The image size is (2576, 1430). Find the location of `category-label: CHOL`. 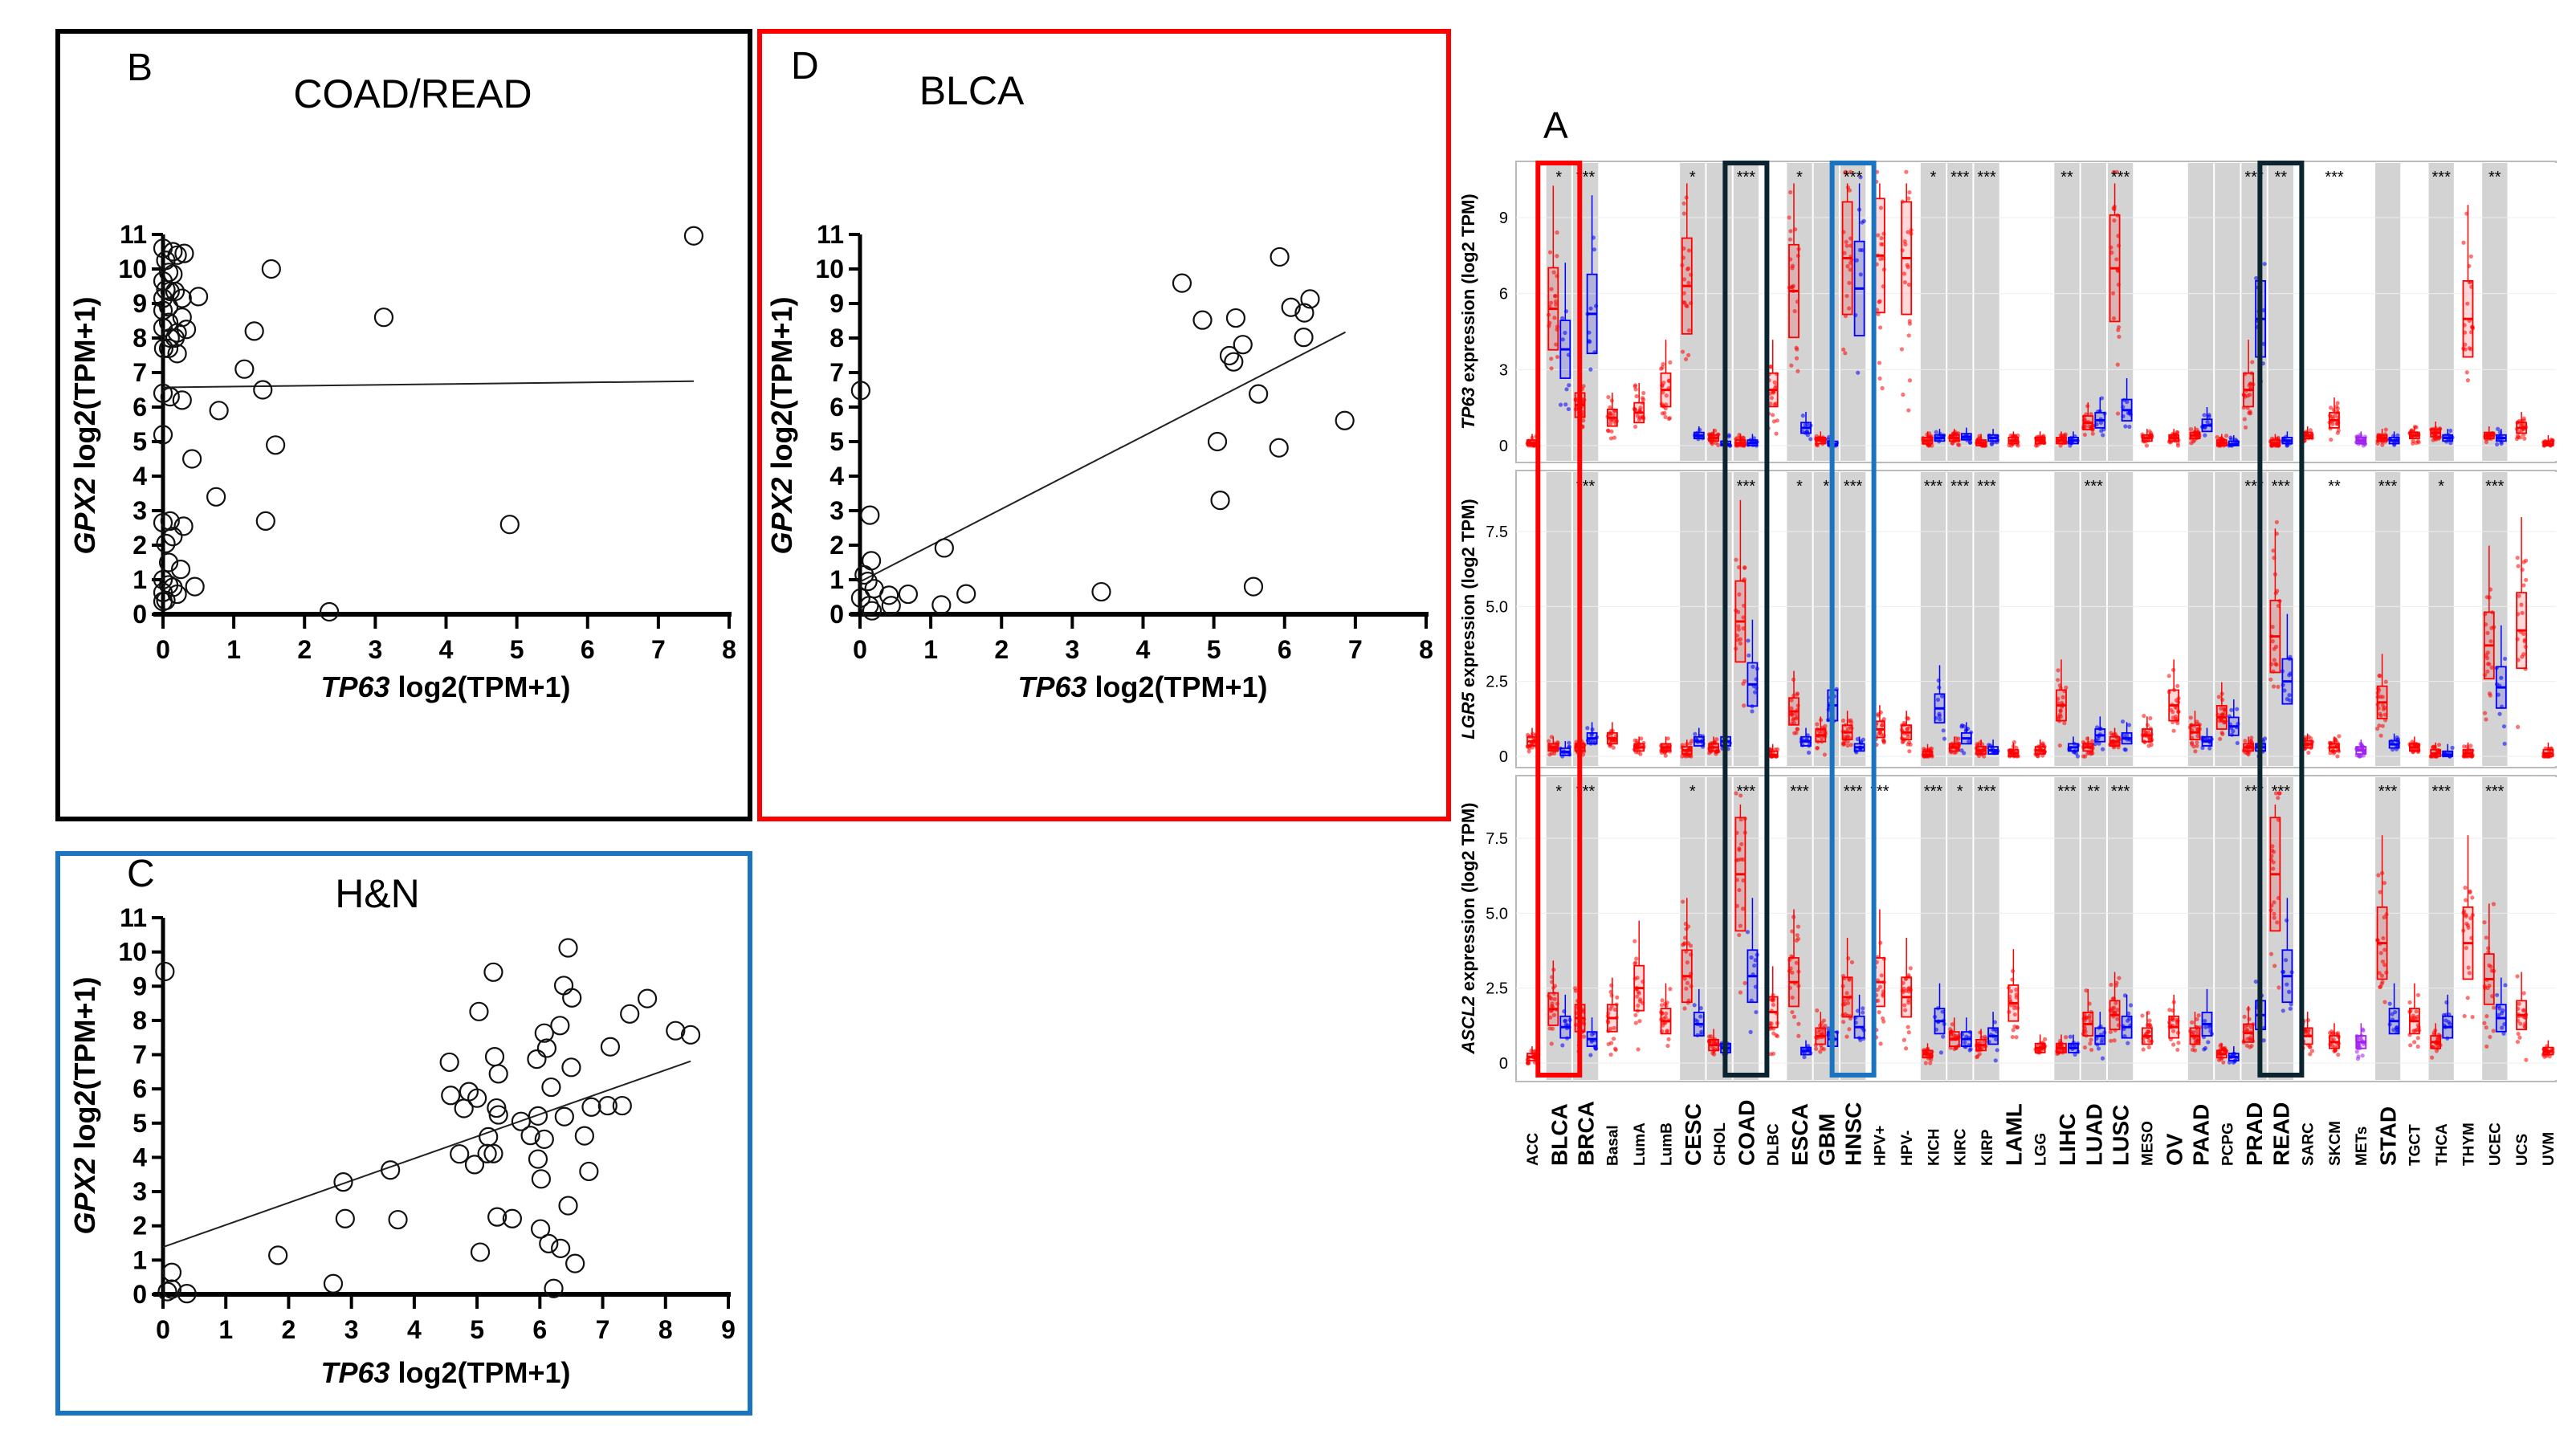

category-label: CHOL is located at coordinates (1721, 1144).